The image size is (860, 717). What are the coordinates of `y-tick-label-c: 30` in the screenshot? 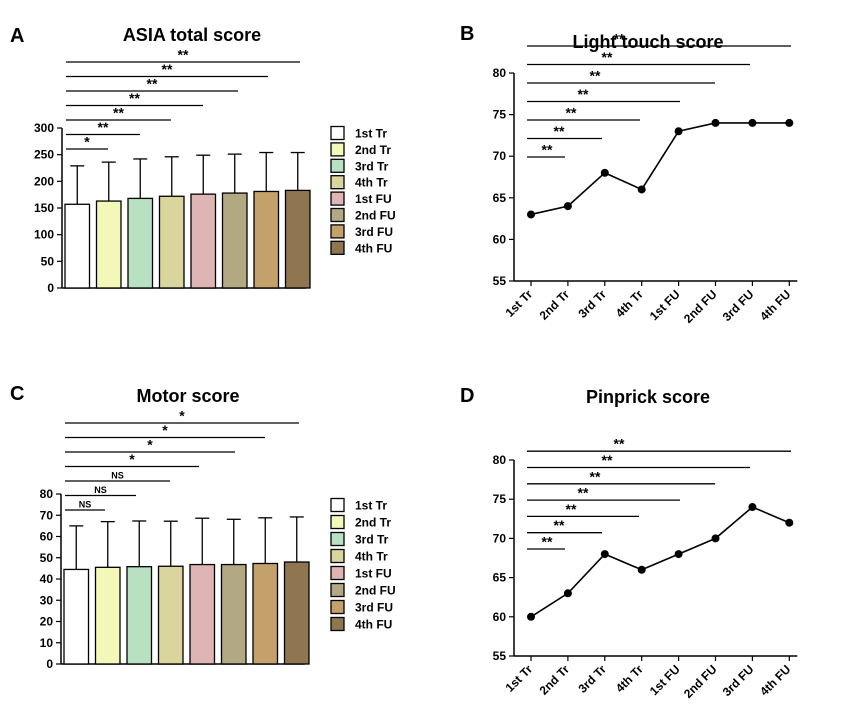 It's located at (47, 600).